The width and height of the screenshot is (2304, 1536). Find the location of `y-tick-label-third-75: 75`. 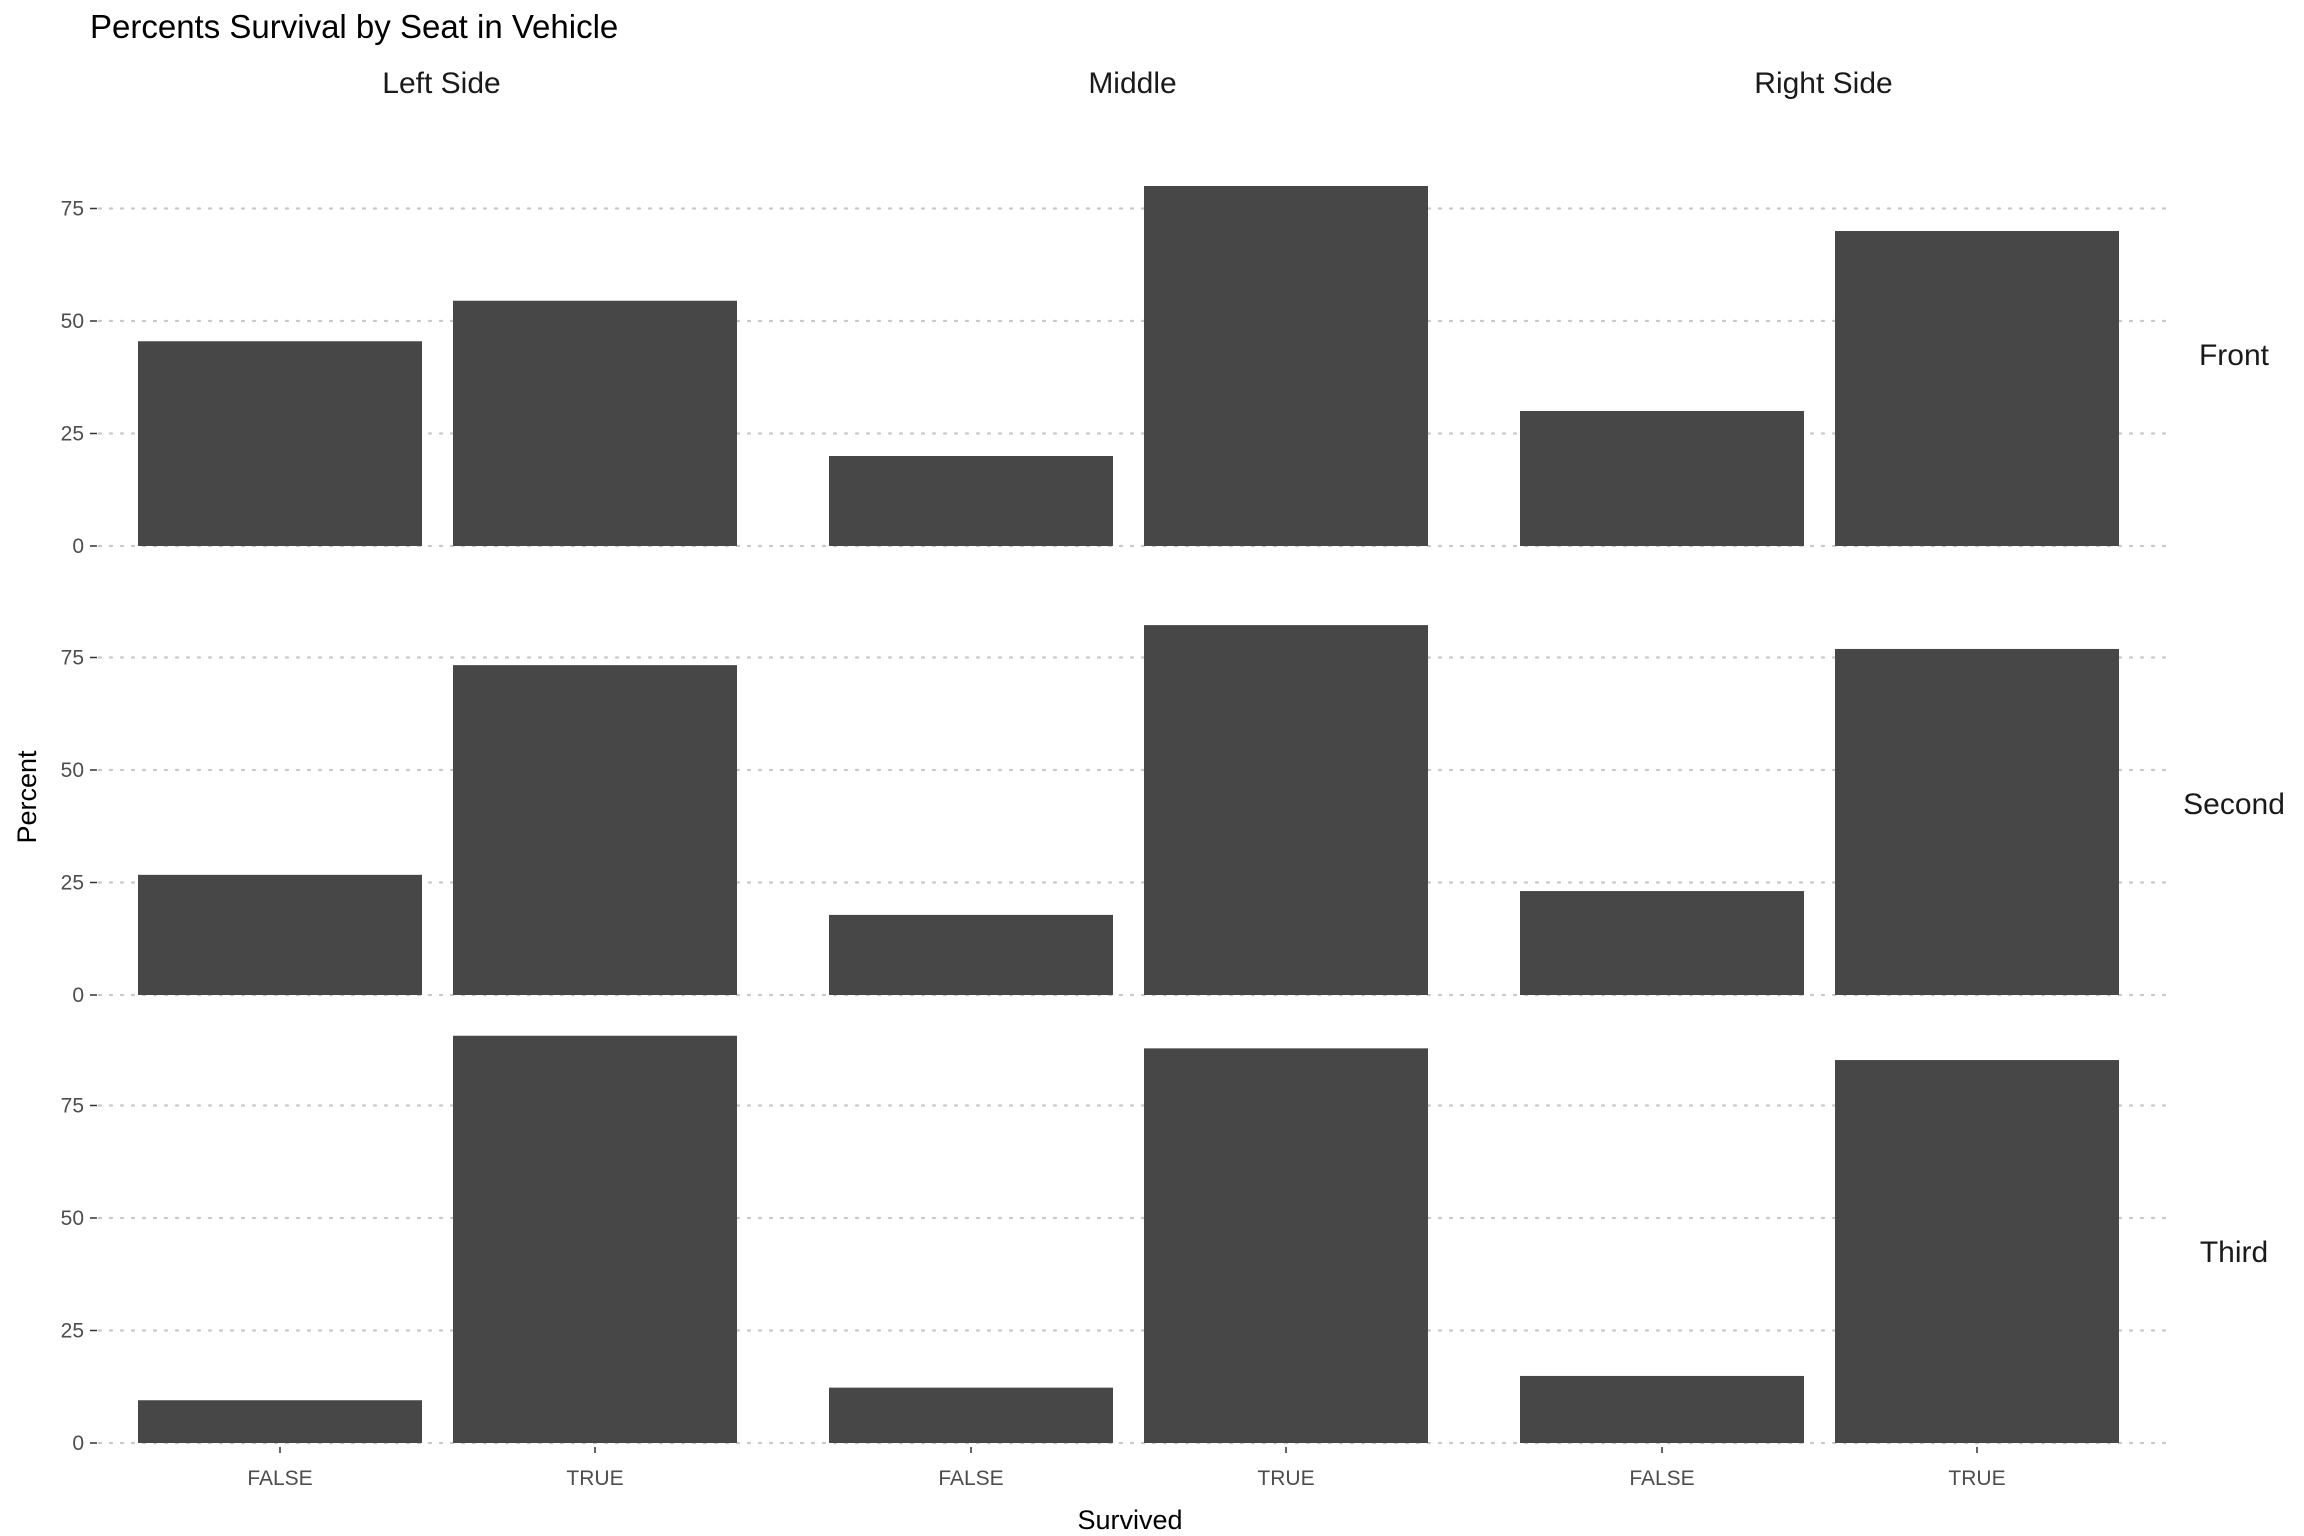

y-tick-label-third-75: 75 is located at coordinates (72, 1106).